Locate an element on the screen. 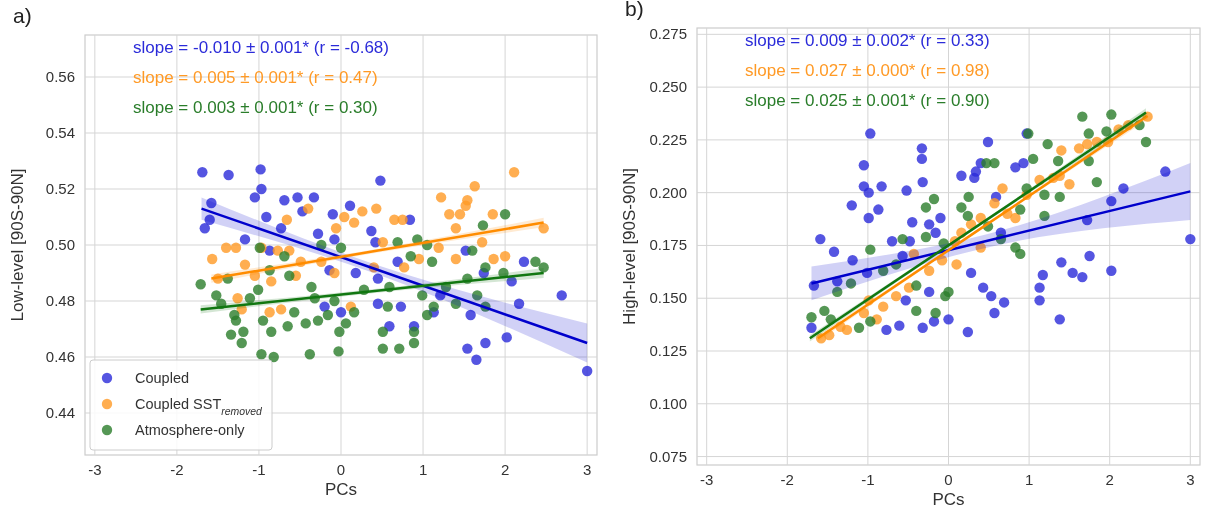  y-tick-label: 0.56 is located at coordinates (60, 76).